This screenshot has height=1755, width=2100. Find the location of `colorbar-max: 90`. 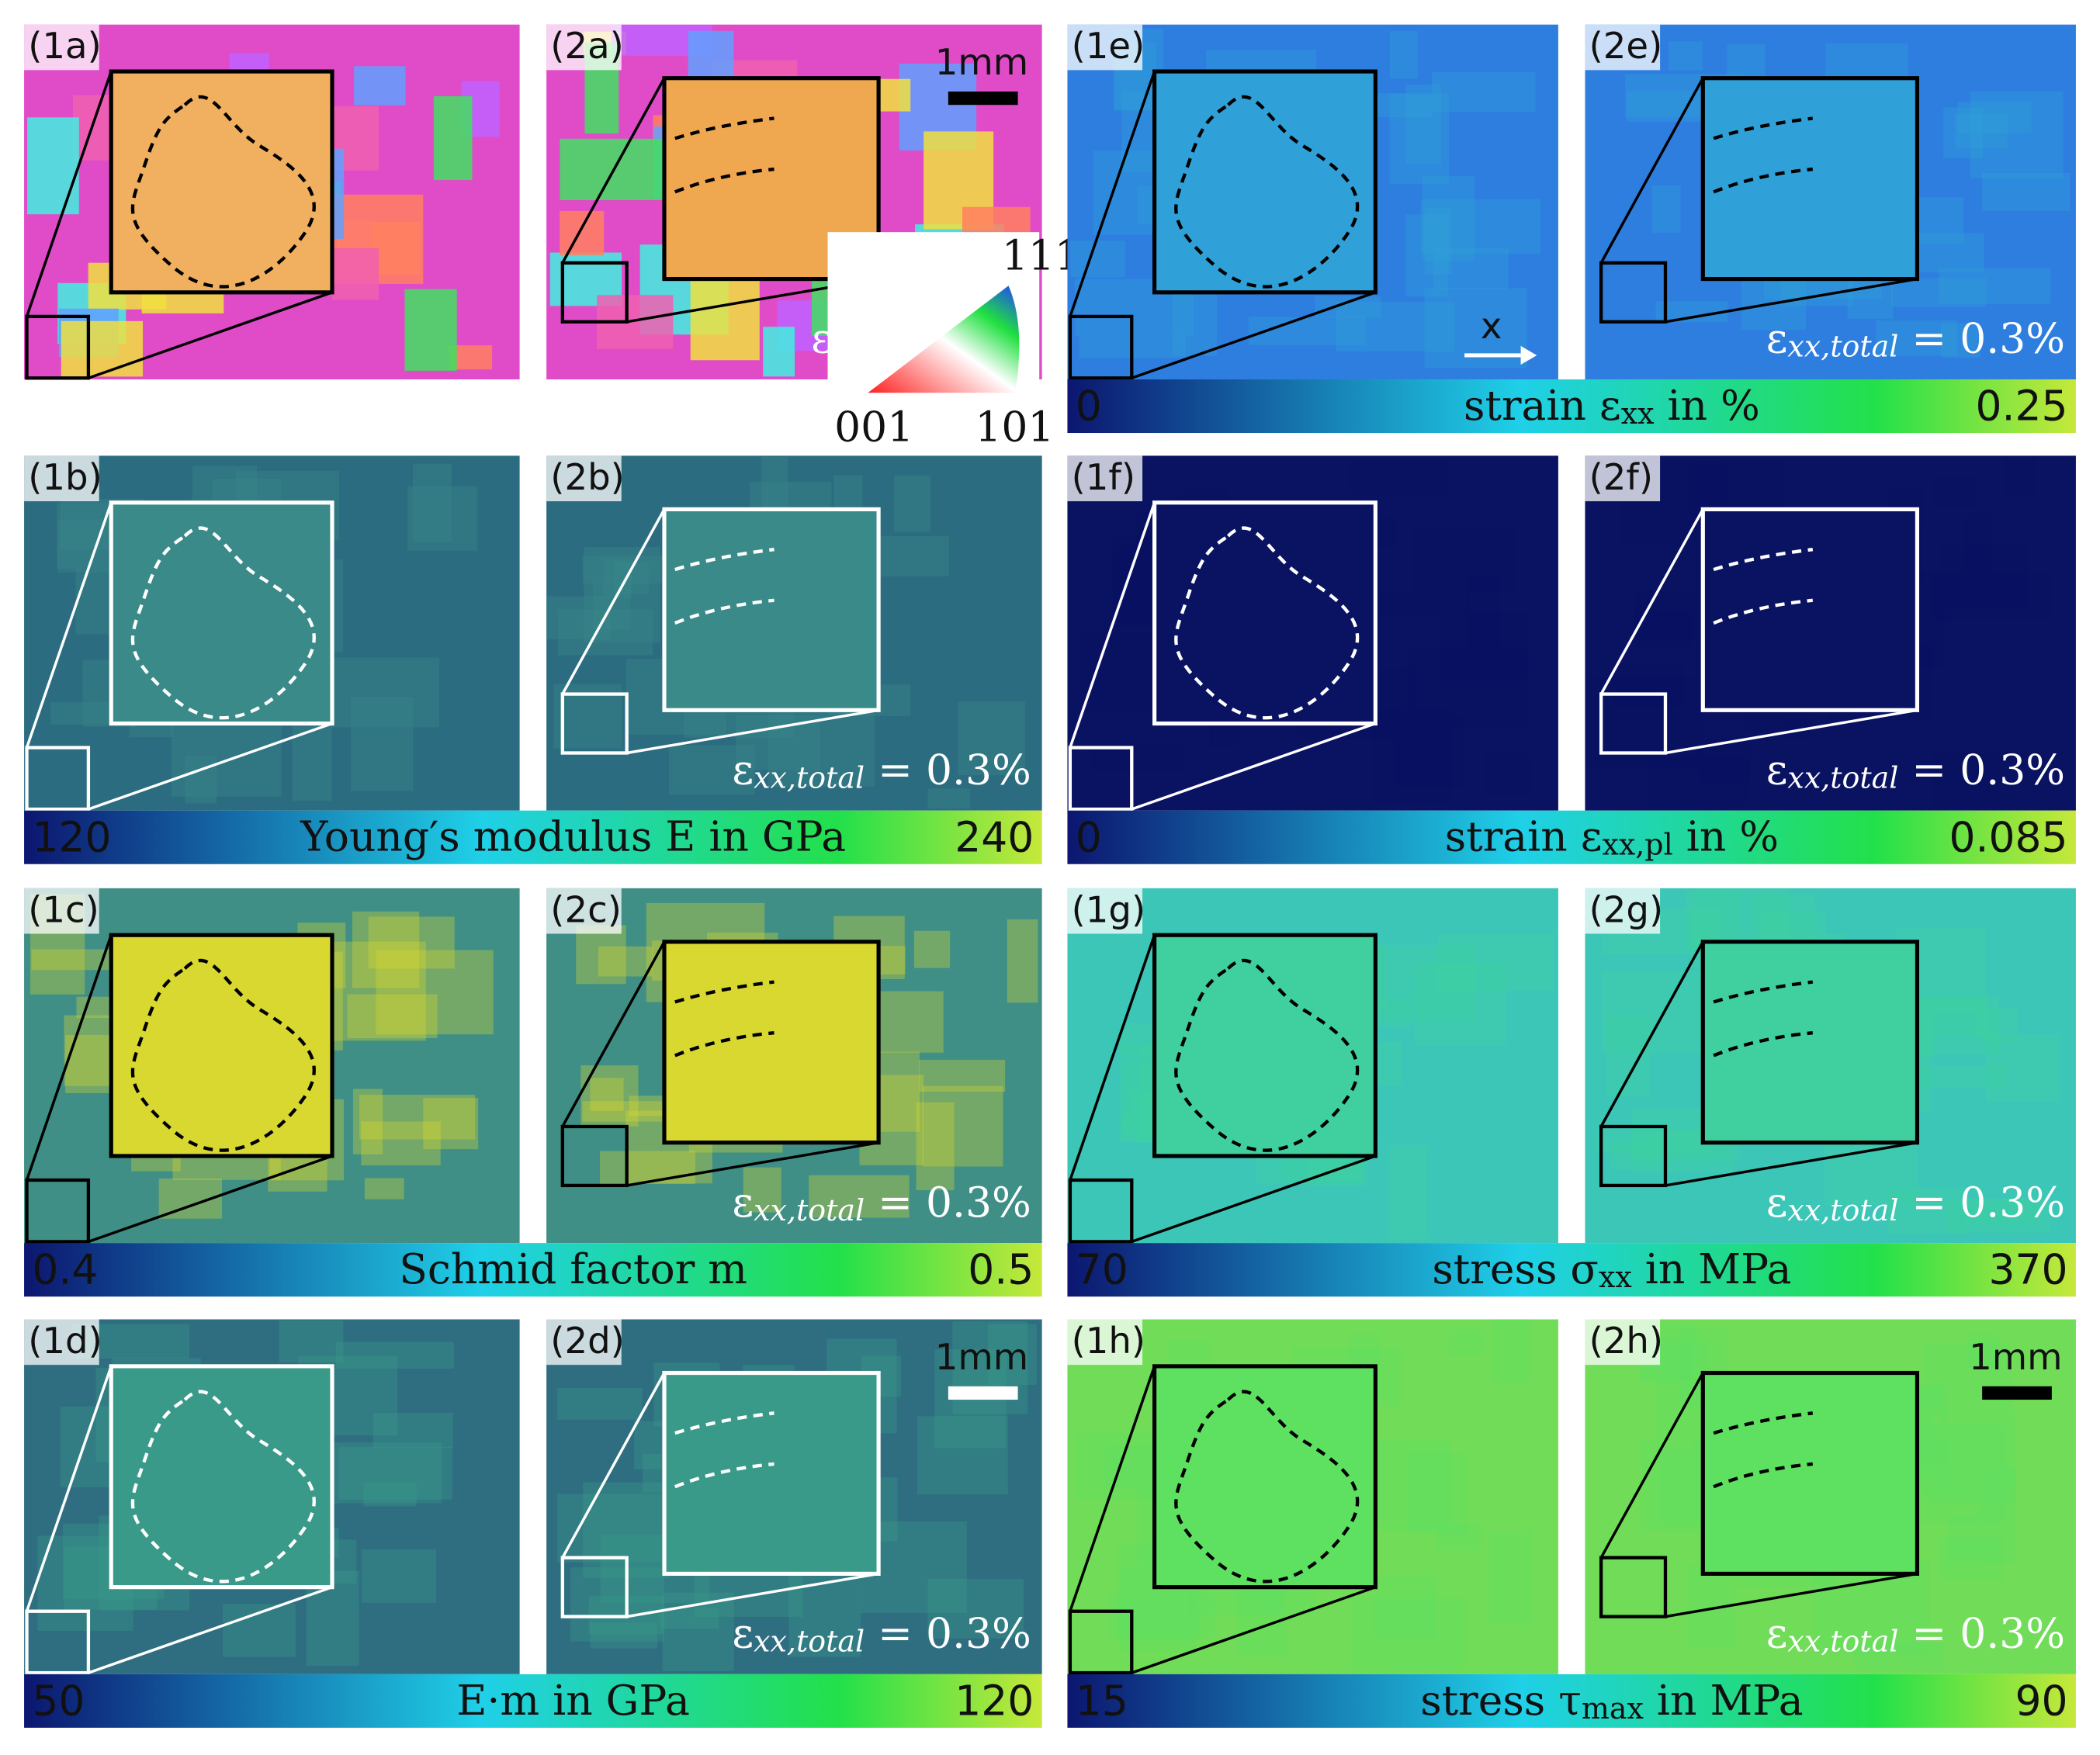

colorbar-max: 90 is located at coordinates (2041, 1700).